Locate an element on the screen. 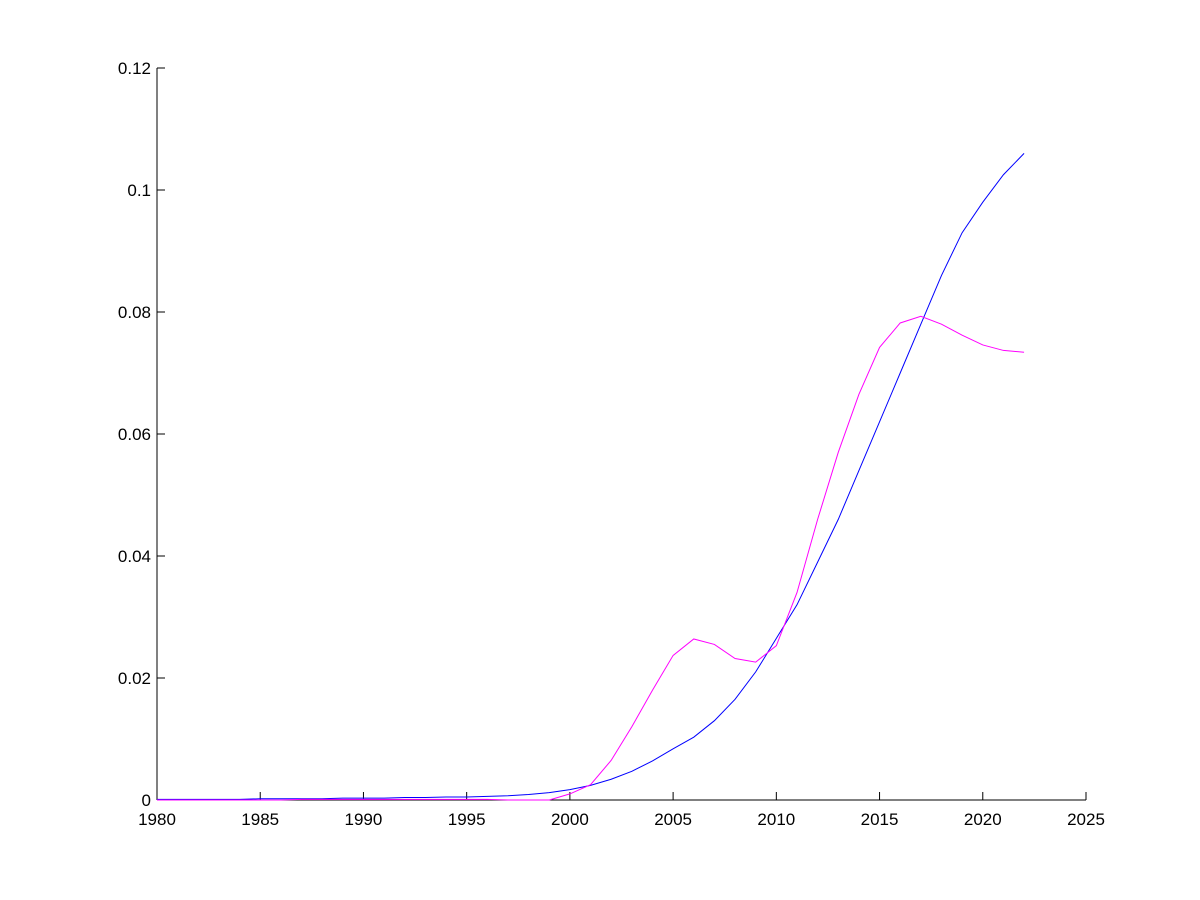  y-tick-label: 0.12 is located at coordinates (134, 68).